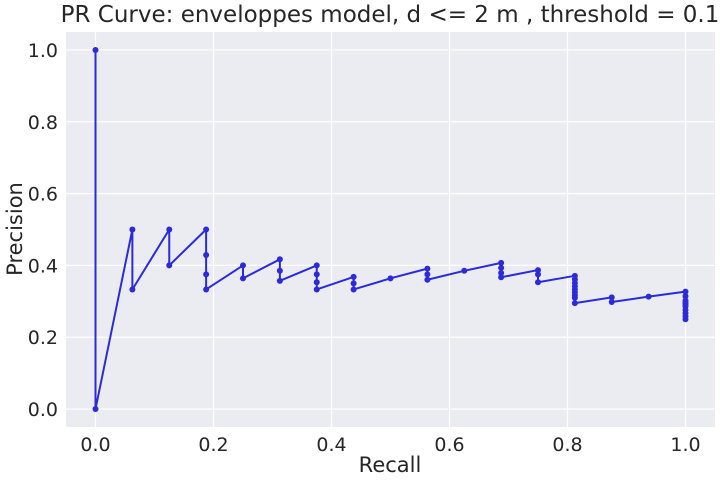  Describe the element at coordinates (43, 230) in the screenshot. I see `y-tick-labels: 0.0 0.2 0.4 0.6 0.8 1.0` at that location.